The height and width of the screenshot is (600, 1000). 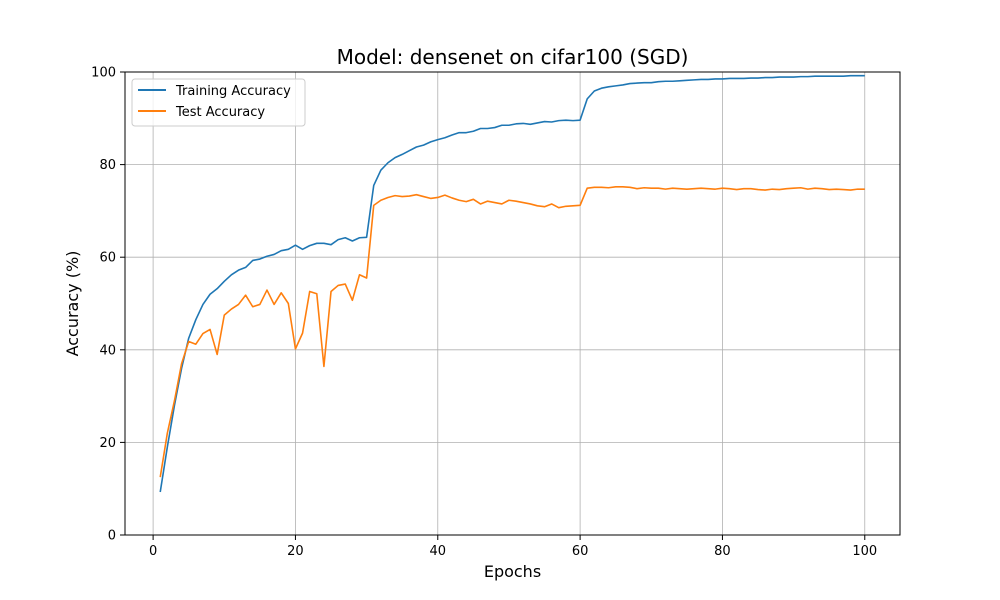 I want to click on legend-label-test: Test Accuracy, so click(x=220, y=112).